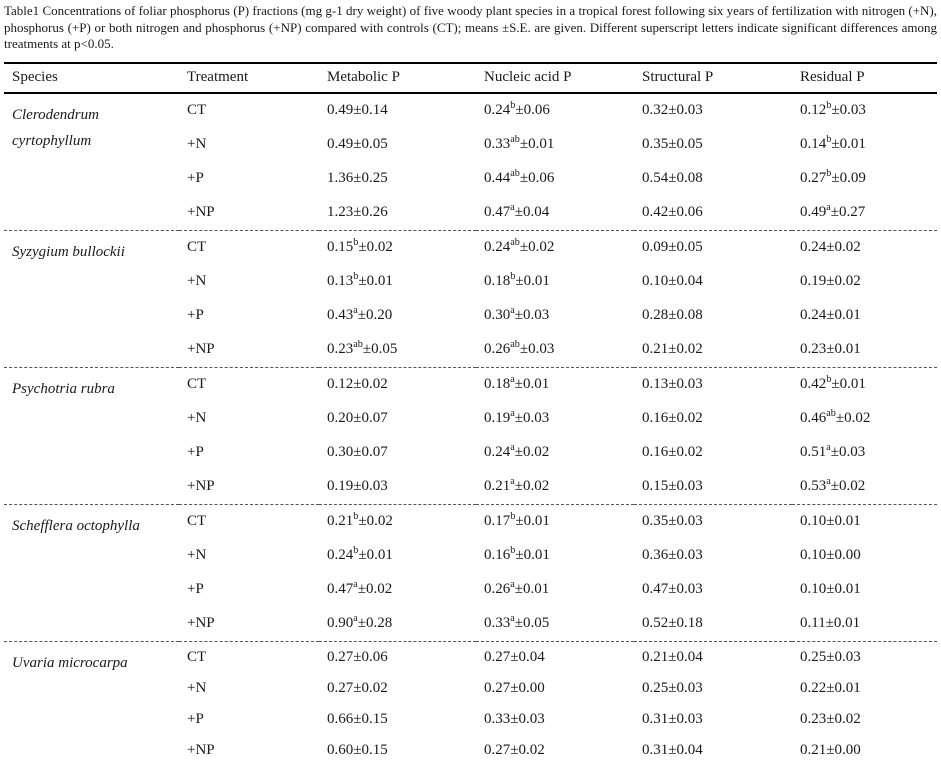 The image size is (941, 775). Describe the element at coordinates (672, 555) in the screenshot. I see `structural-p-value: 0.36±0.03` at that location.